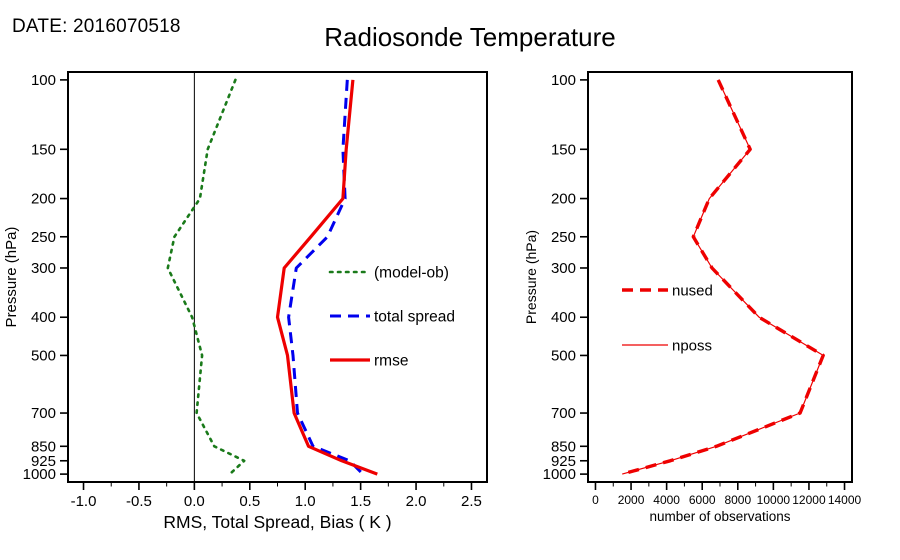 Image resolution: width=900 pixels, height=560 pixels. What do you see at coordinates (692, 291) in the screenshot?
I see `legend-label-nused: nused` at bounding box center [692, 291].